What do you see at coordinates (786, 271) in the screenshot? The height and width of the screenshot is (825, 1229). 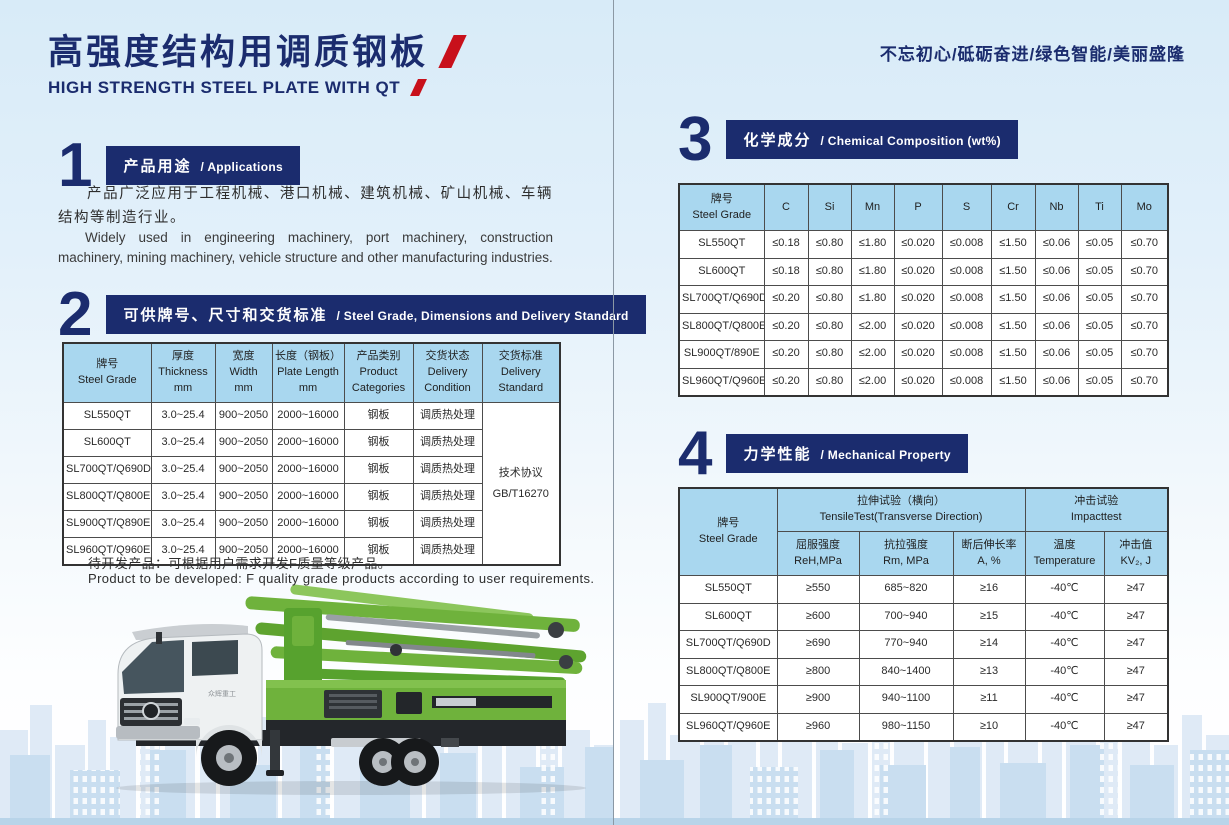 I see `cell: ≤0.18` at bounding box center [786, 271].